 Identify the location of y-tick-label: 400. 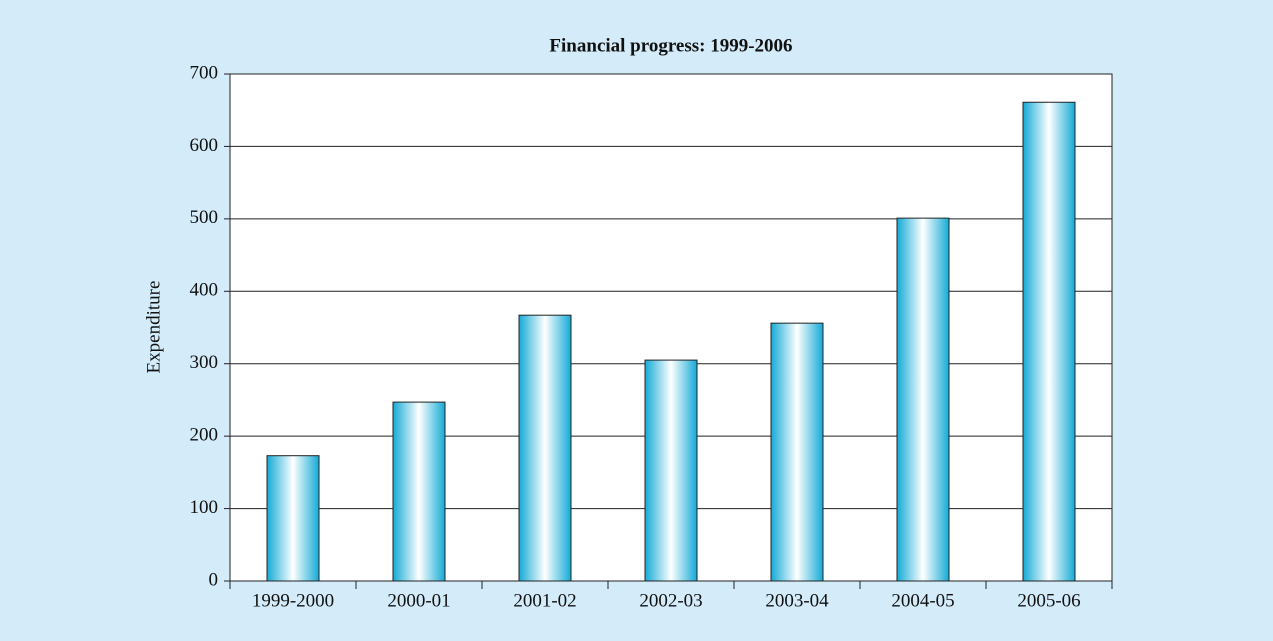
(204, 290).